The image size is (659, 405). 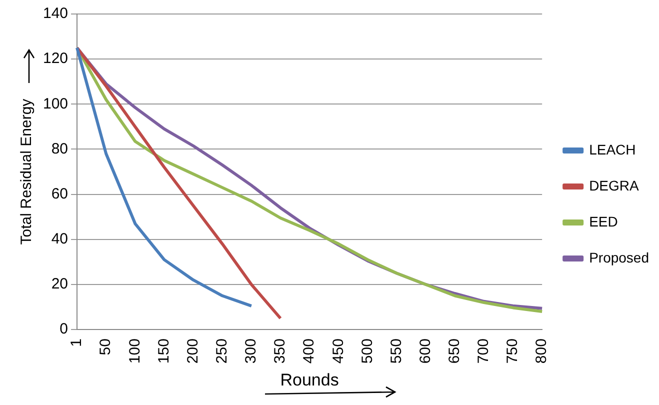 What do you see at coordinates (280, 351) in the screenshot?
I see `x-tick-label: 350` at bounding box center [280, 351].